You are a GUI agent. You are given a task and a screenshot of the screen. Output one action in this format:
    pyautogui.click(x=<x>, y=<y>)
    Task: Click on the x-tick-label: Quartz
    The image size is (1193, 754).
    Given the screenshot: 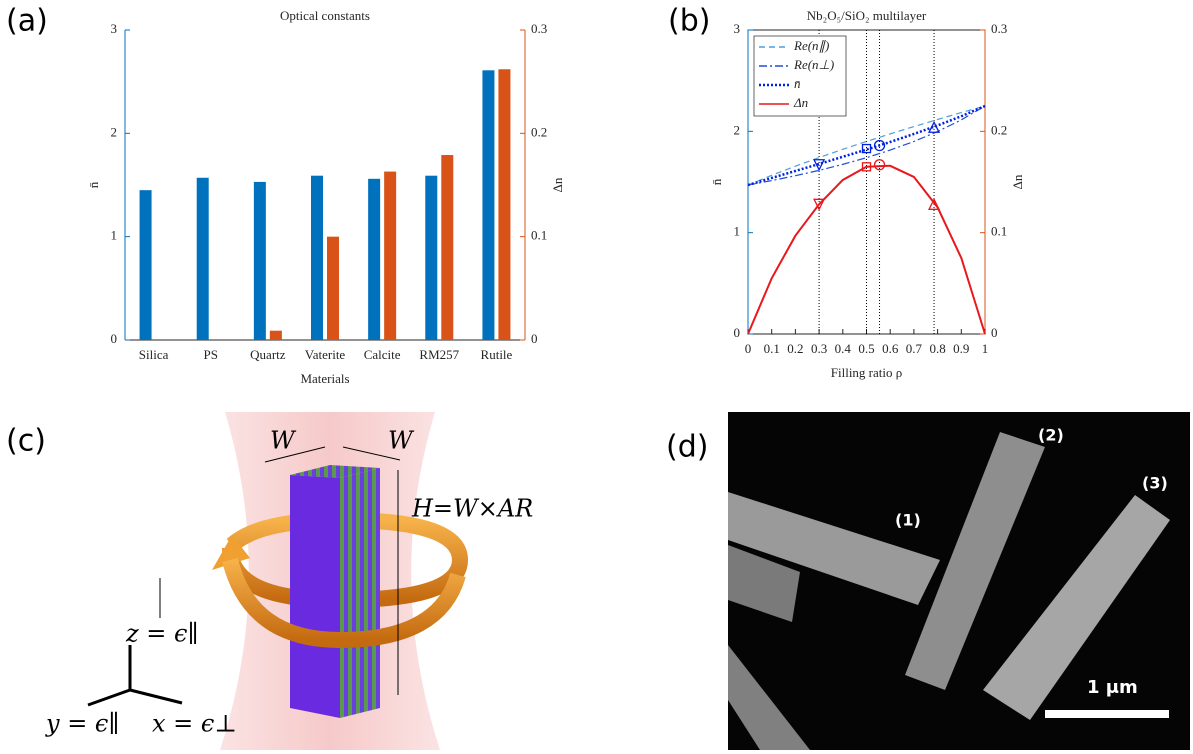 What is the action you would take?
    pyautogui.click(x=268, y=354)
    